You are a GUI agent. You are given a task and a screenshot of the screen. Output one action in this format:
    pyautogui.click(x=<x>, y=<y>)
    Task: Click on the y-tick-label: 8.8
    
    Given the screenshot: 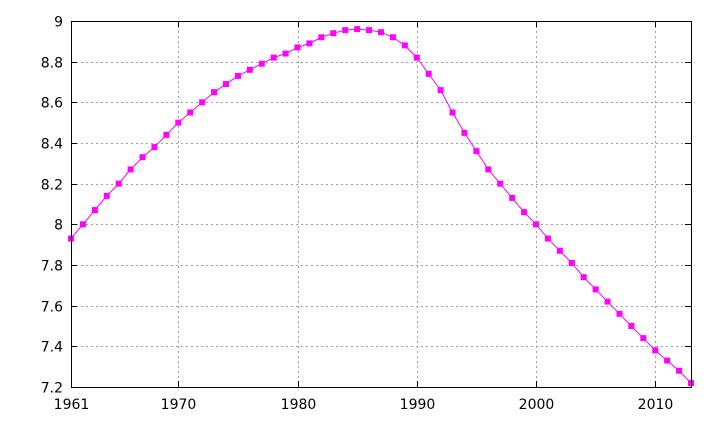 What is the action you would take?
    pyautogui.click(x=52, y=64)
    